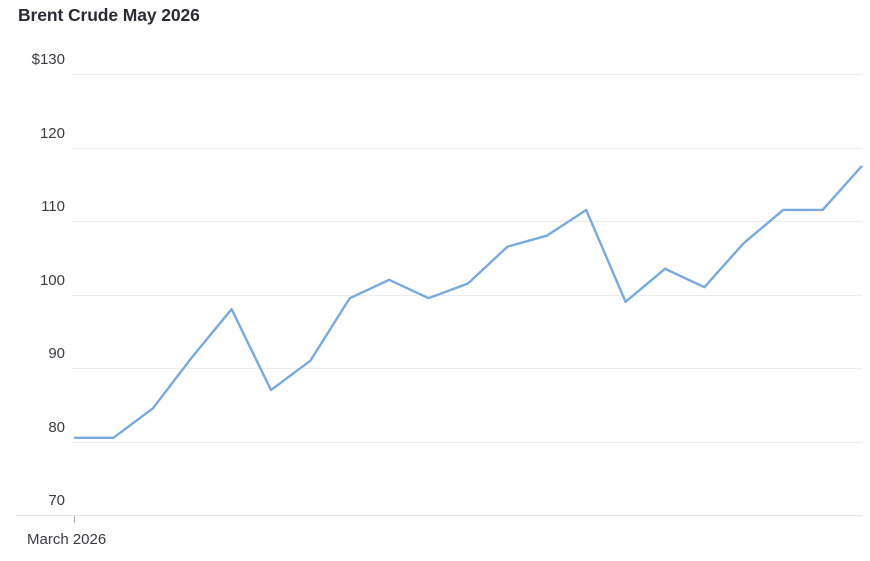 The height and width of the screenshot is (561, 870). Describe the element at coordinates (56, 427) in the screenshot. I see `y-axis-tick-label: 80` at that location.